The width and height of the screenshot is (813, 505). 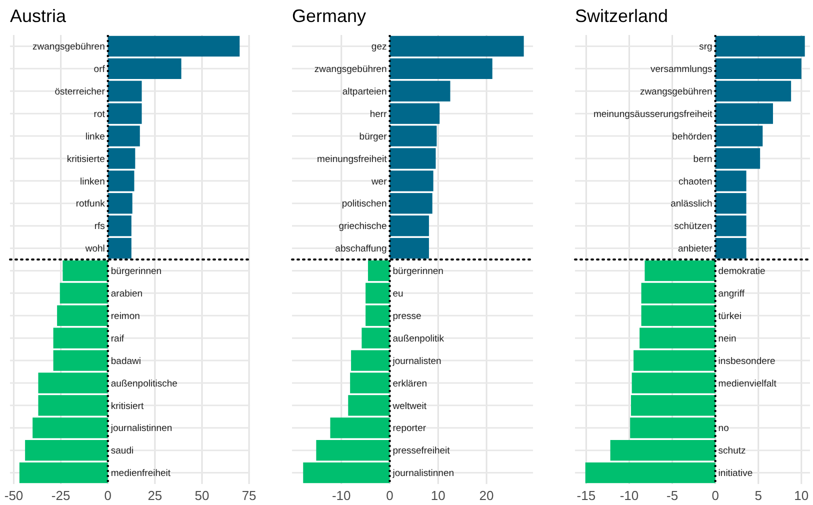 What do you see at coordinates (95, 136) in the screenshot?
I see `y-tick-label: linke` at bounding box center [95, 136].